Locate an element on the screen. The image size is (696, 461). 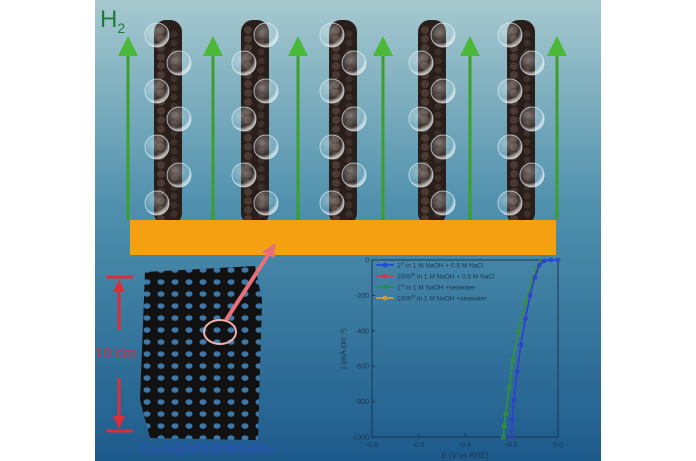
x-tick-label: 0.0 is located at coordinates (558, 445).